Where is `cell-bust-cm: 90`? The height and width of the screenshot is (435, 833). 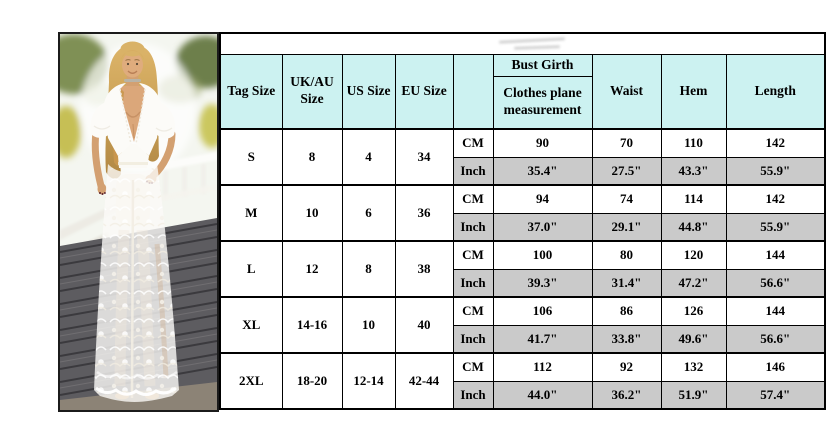 cell-bust-cm: 90 is located at coordinates (542, 143).